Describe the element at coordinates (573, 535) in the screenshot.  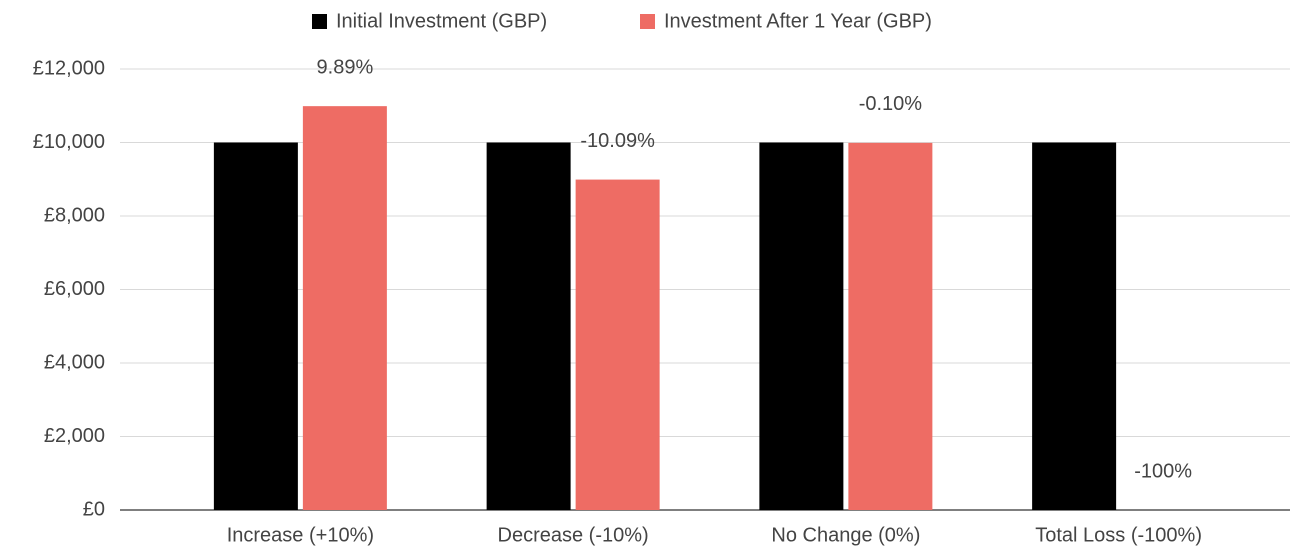
I see `x-tick-label: Decrease (-10%)` at that location.